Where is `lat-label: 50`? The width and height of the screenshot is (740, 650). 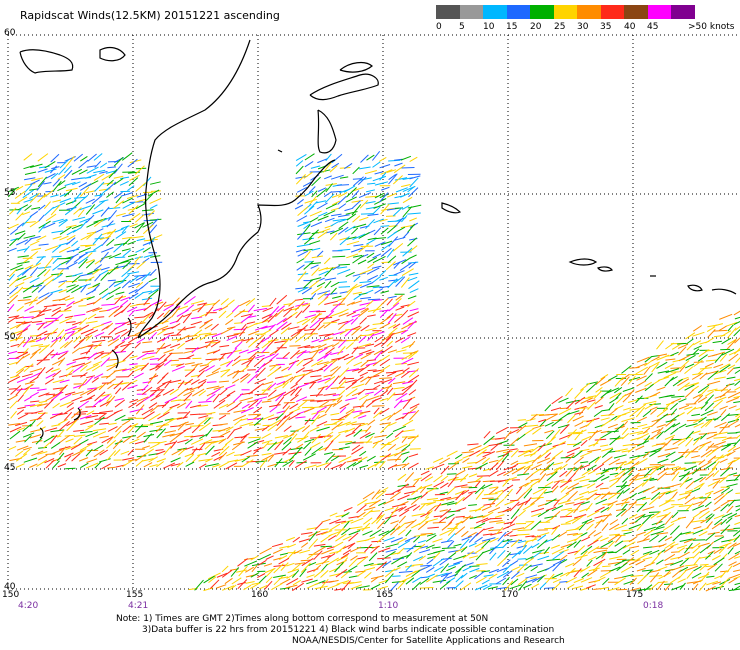
lat-label: 50 is located at coordinates (10, 337).